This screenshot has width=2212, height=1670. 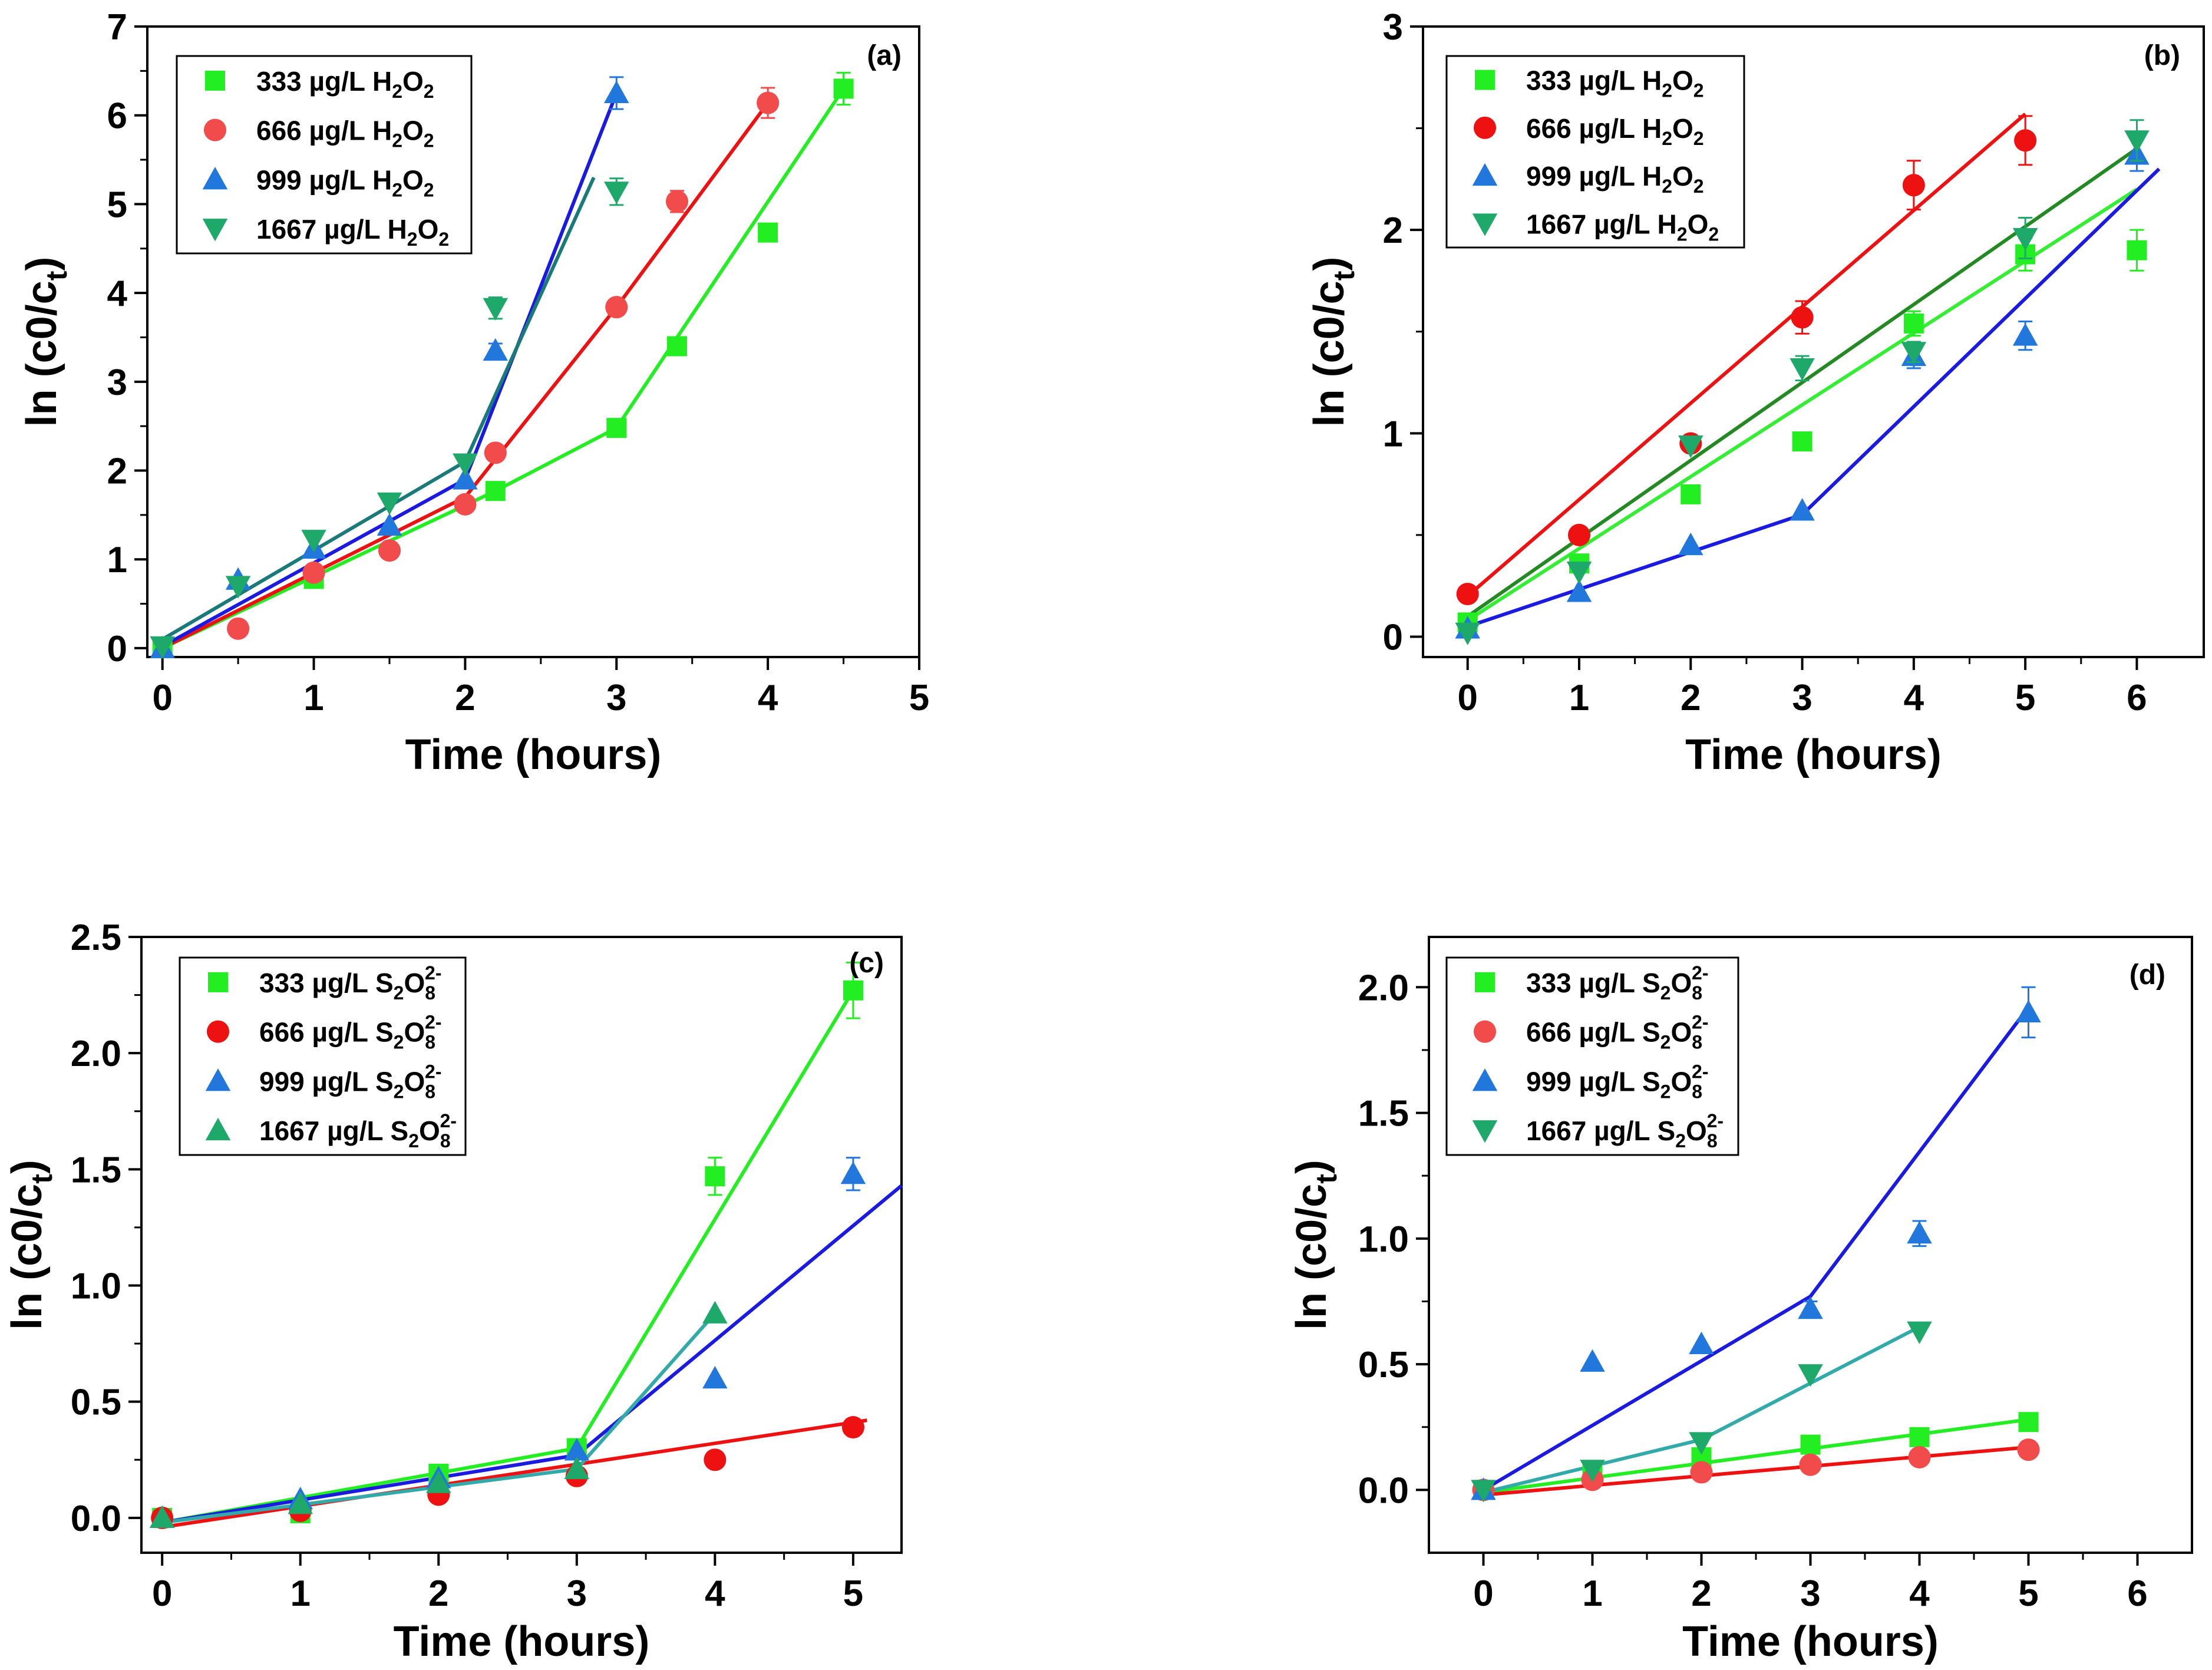 What do you see at coordinates (577, 1593) in the screenshot?
I see `x-tick-label: 3` at bounding box center [577, 1593].